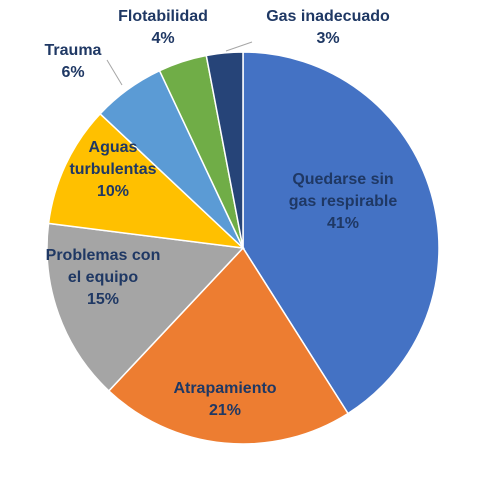 The image size is (485, 478). Describe the element at coordinates (72, 72) in the screenshot. I see `slice-percent: 6%` at that location.